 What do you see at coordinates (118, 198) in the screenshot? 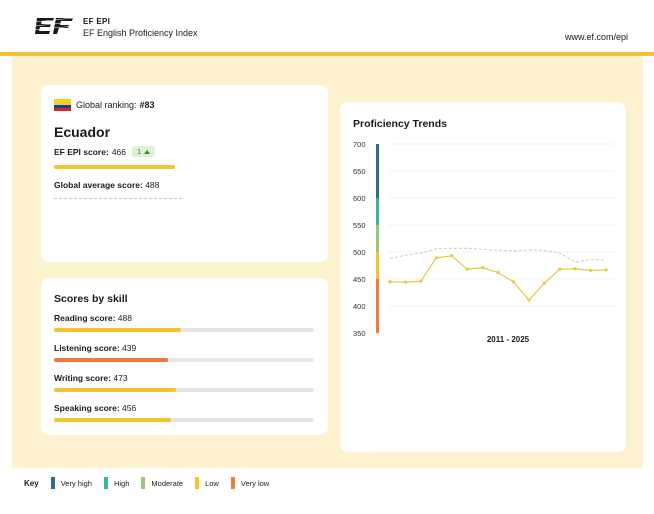
I see `average-dashed-line` at bounding box center [118, 198].